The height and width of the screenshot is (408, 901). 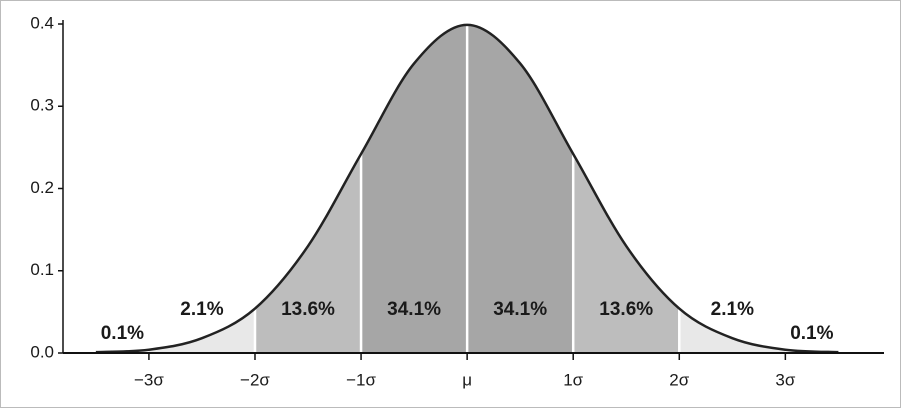 What do you see at coordinates (42, 22) in the screenshot?
I see `y-tick-label: 0.4` at bounding box center [42, 22].